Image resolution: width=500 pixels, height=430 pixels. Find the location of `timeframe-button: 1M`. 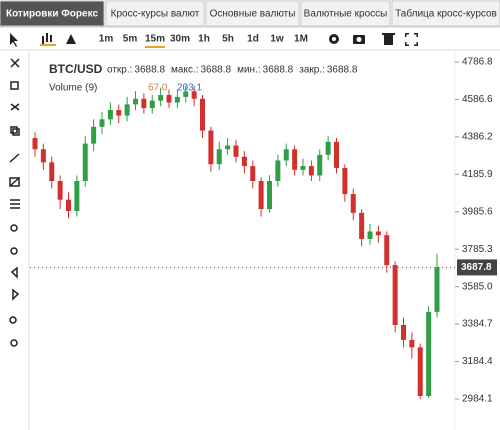

timeframe-button: 1M is located at coordinates (301, 39).